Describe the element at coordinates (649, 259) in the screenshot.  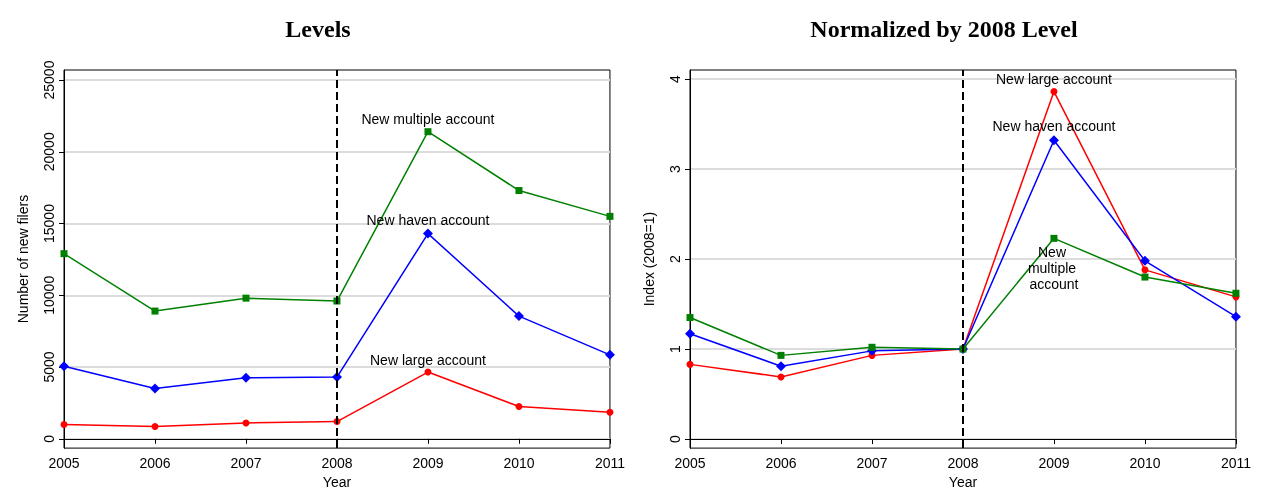
I see `y-axis-title: Index (2008=1)` at that location.